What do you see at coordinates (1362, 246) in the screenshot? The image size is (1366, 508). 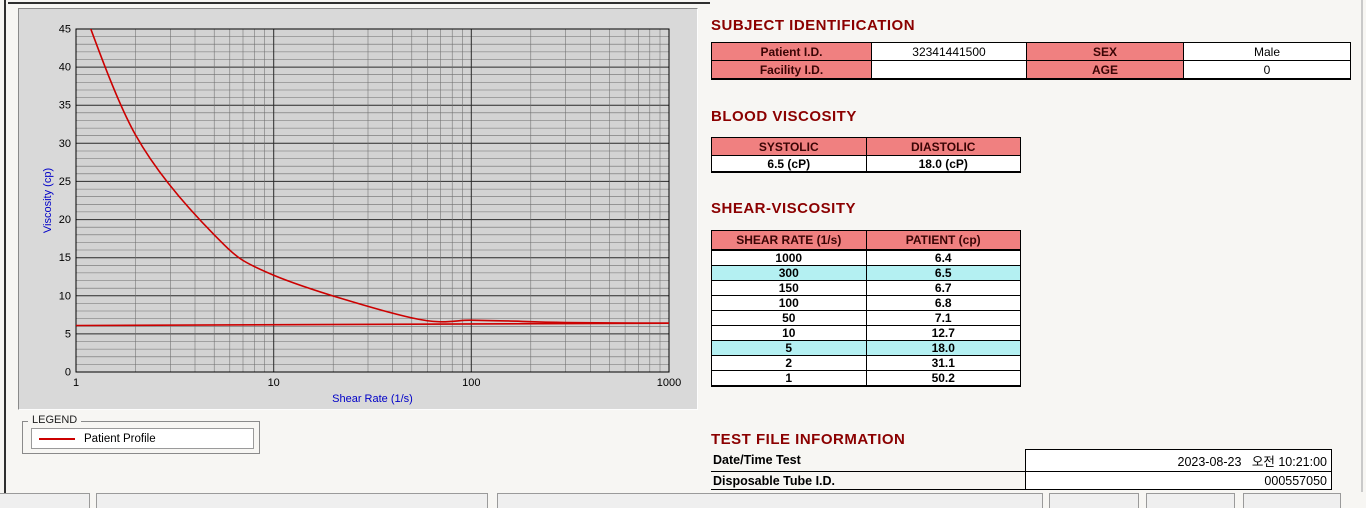 I see `window-border-right` at bounding box center [1362, 246].